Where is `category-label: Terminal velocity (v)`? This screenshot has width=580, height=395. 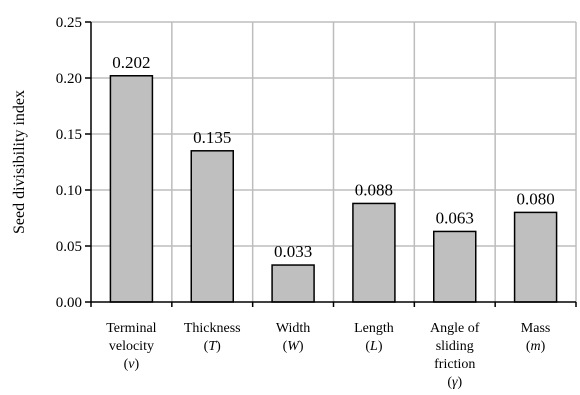 category-label: Terminal velocity (v) is located at coordinates (131, 346).